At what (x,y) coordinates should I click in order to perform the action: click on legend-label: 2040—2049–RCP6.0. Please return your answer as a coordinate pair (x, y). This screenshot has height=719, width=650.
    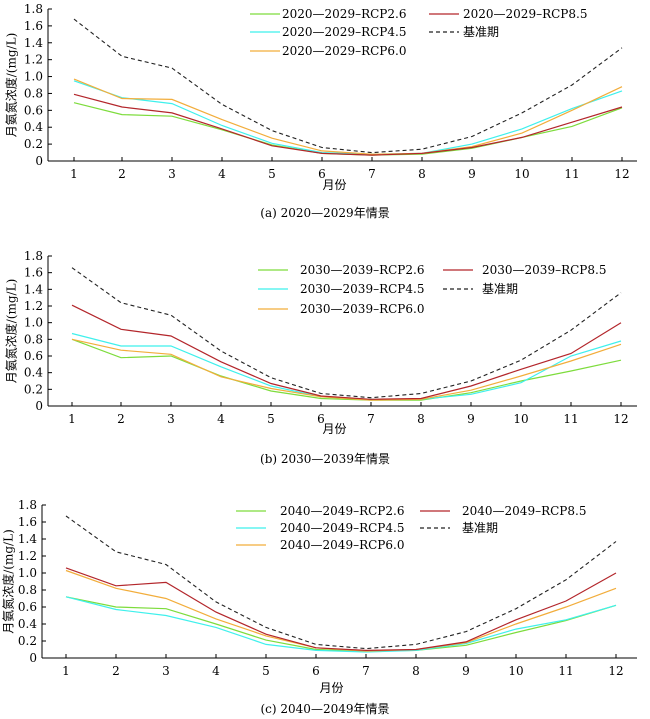
    Looking at the image, I should click on (342, 545).